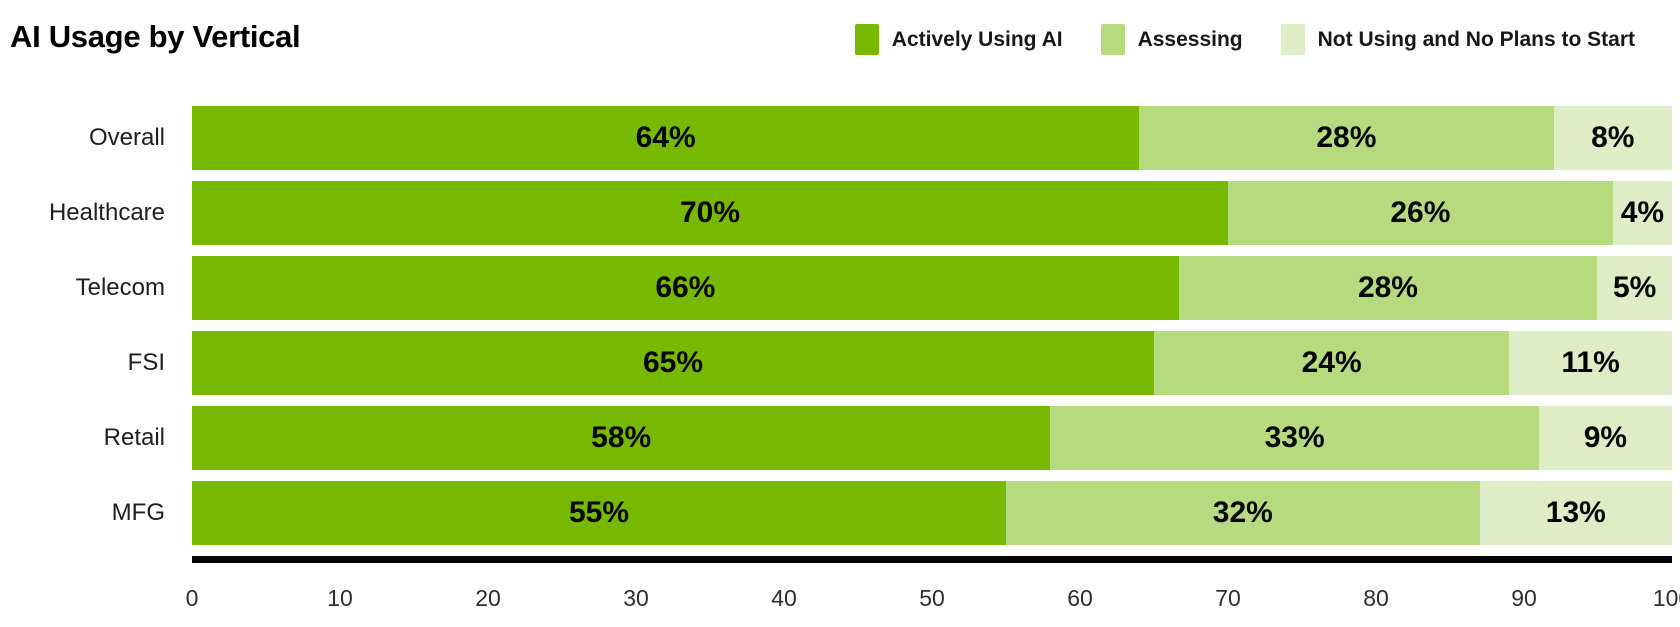  What do you see at coordinates (1080, 598) in the screenshot?
I see `x-tick-label: 60` at bounding box center [1080, 598].